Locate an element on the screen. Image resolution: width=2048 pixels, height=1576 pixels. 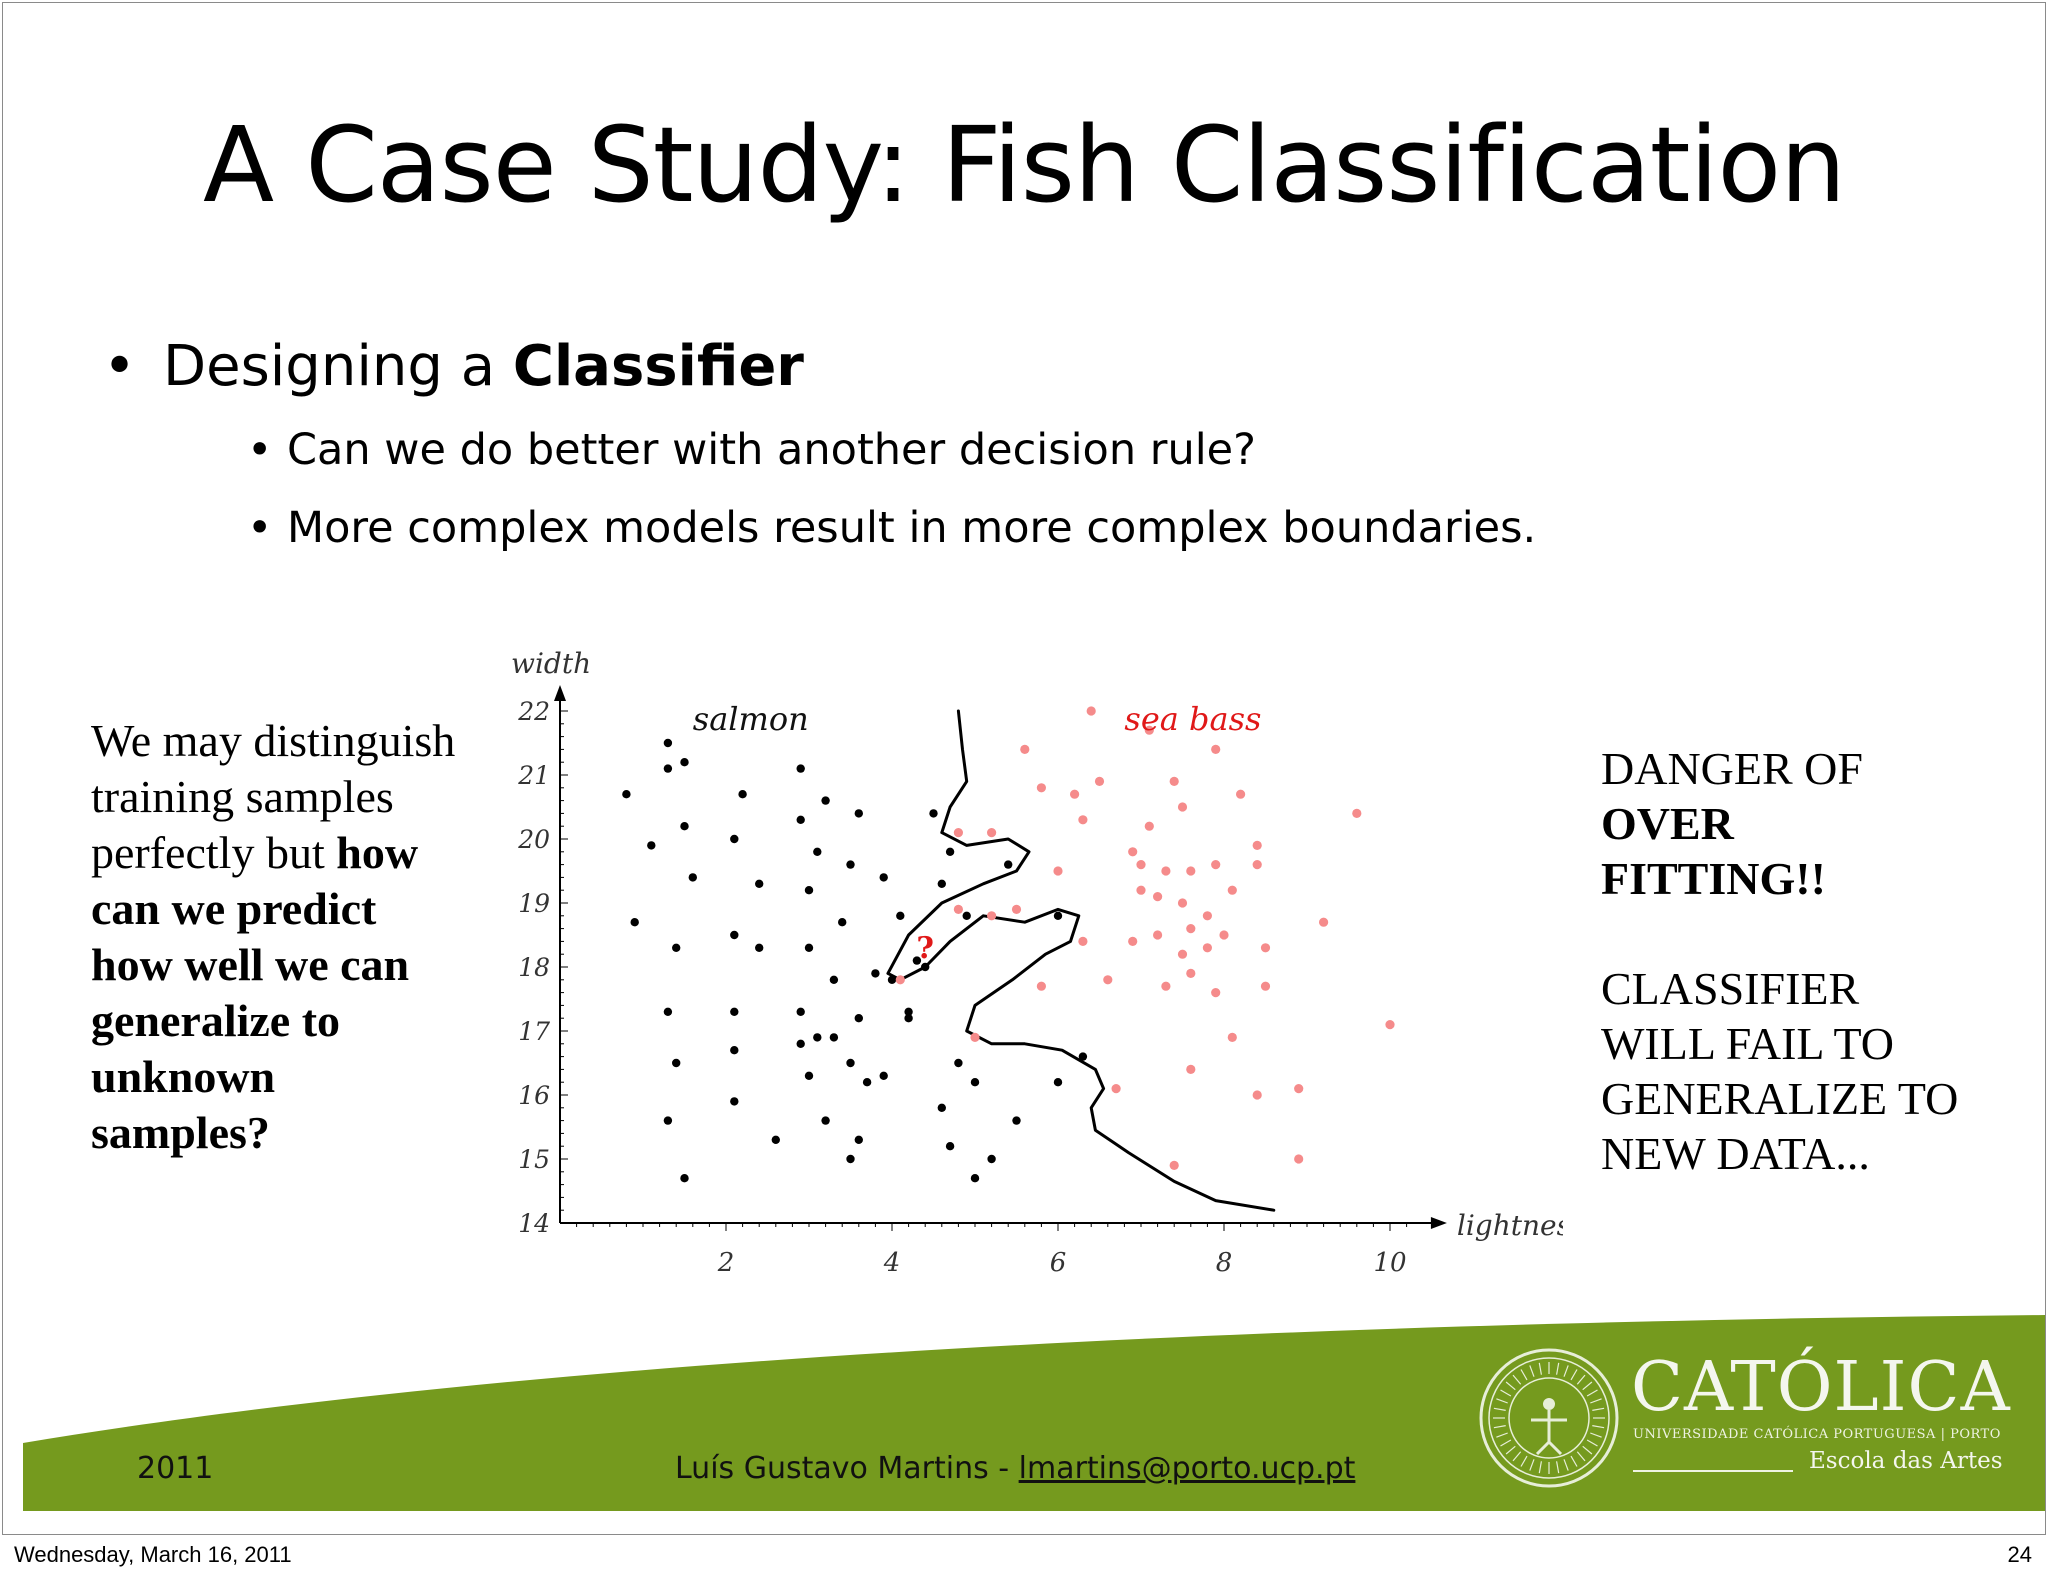
right-note-line1: DANGER OF is located at coordinates (1732, 768).